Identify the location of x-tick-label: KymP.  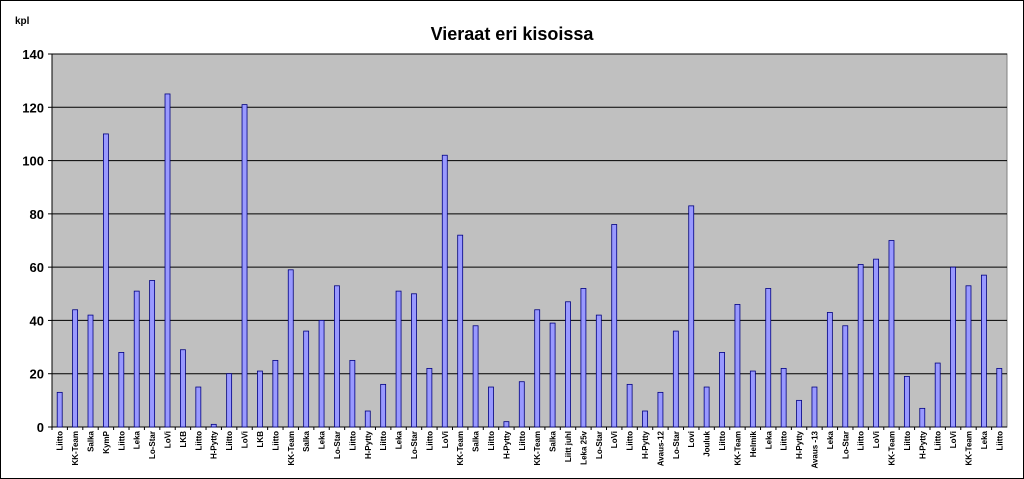
(106, 441).